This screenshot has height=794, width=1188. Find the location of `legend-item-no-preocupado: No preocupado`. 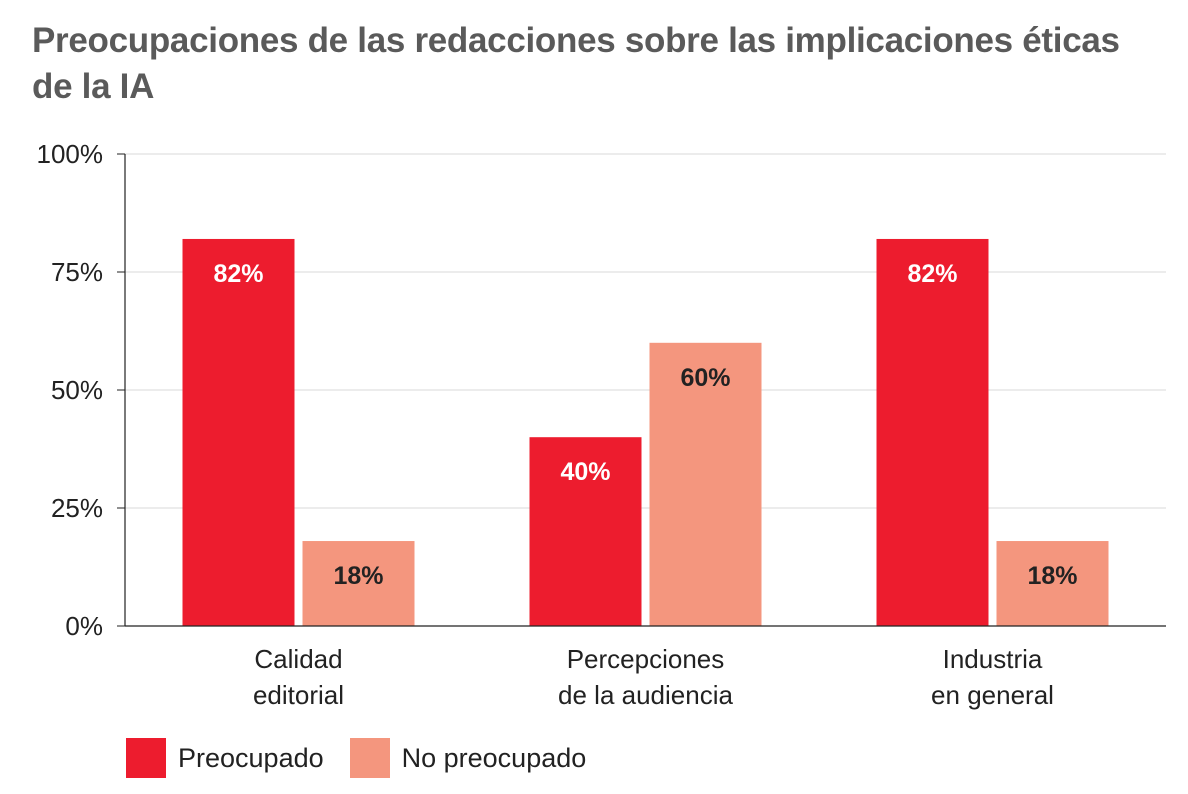

legend-item-no-preocupado: No preocupado is located at coordinates (468, 758).